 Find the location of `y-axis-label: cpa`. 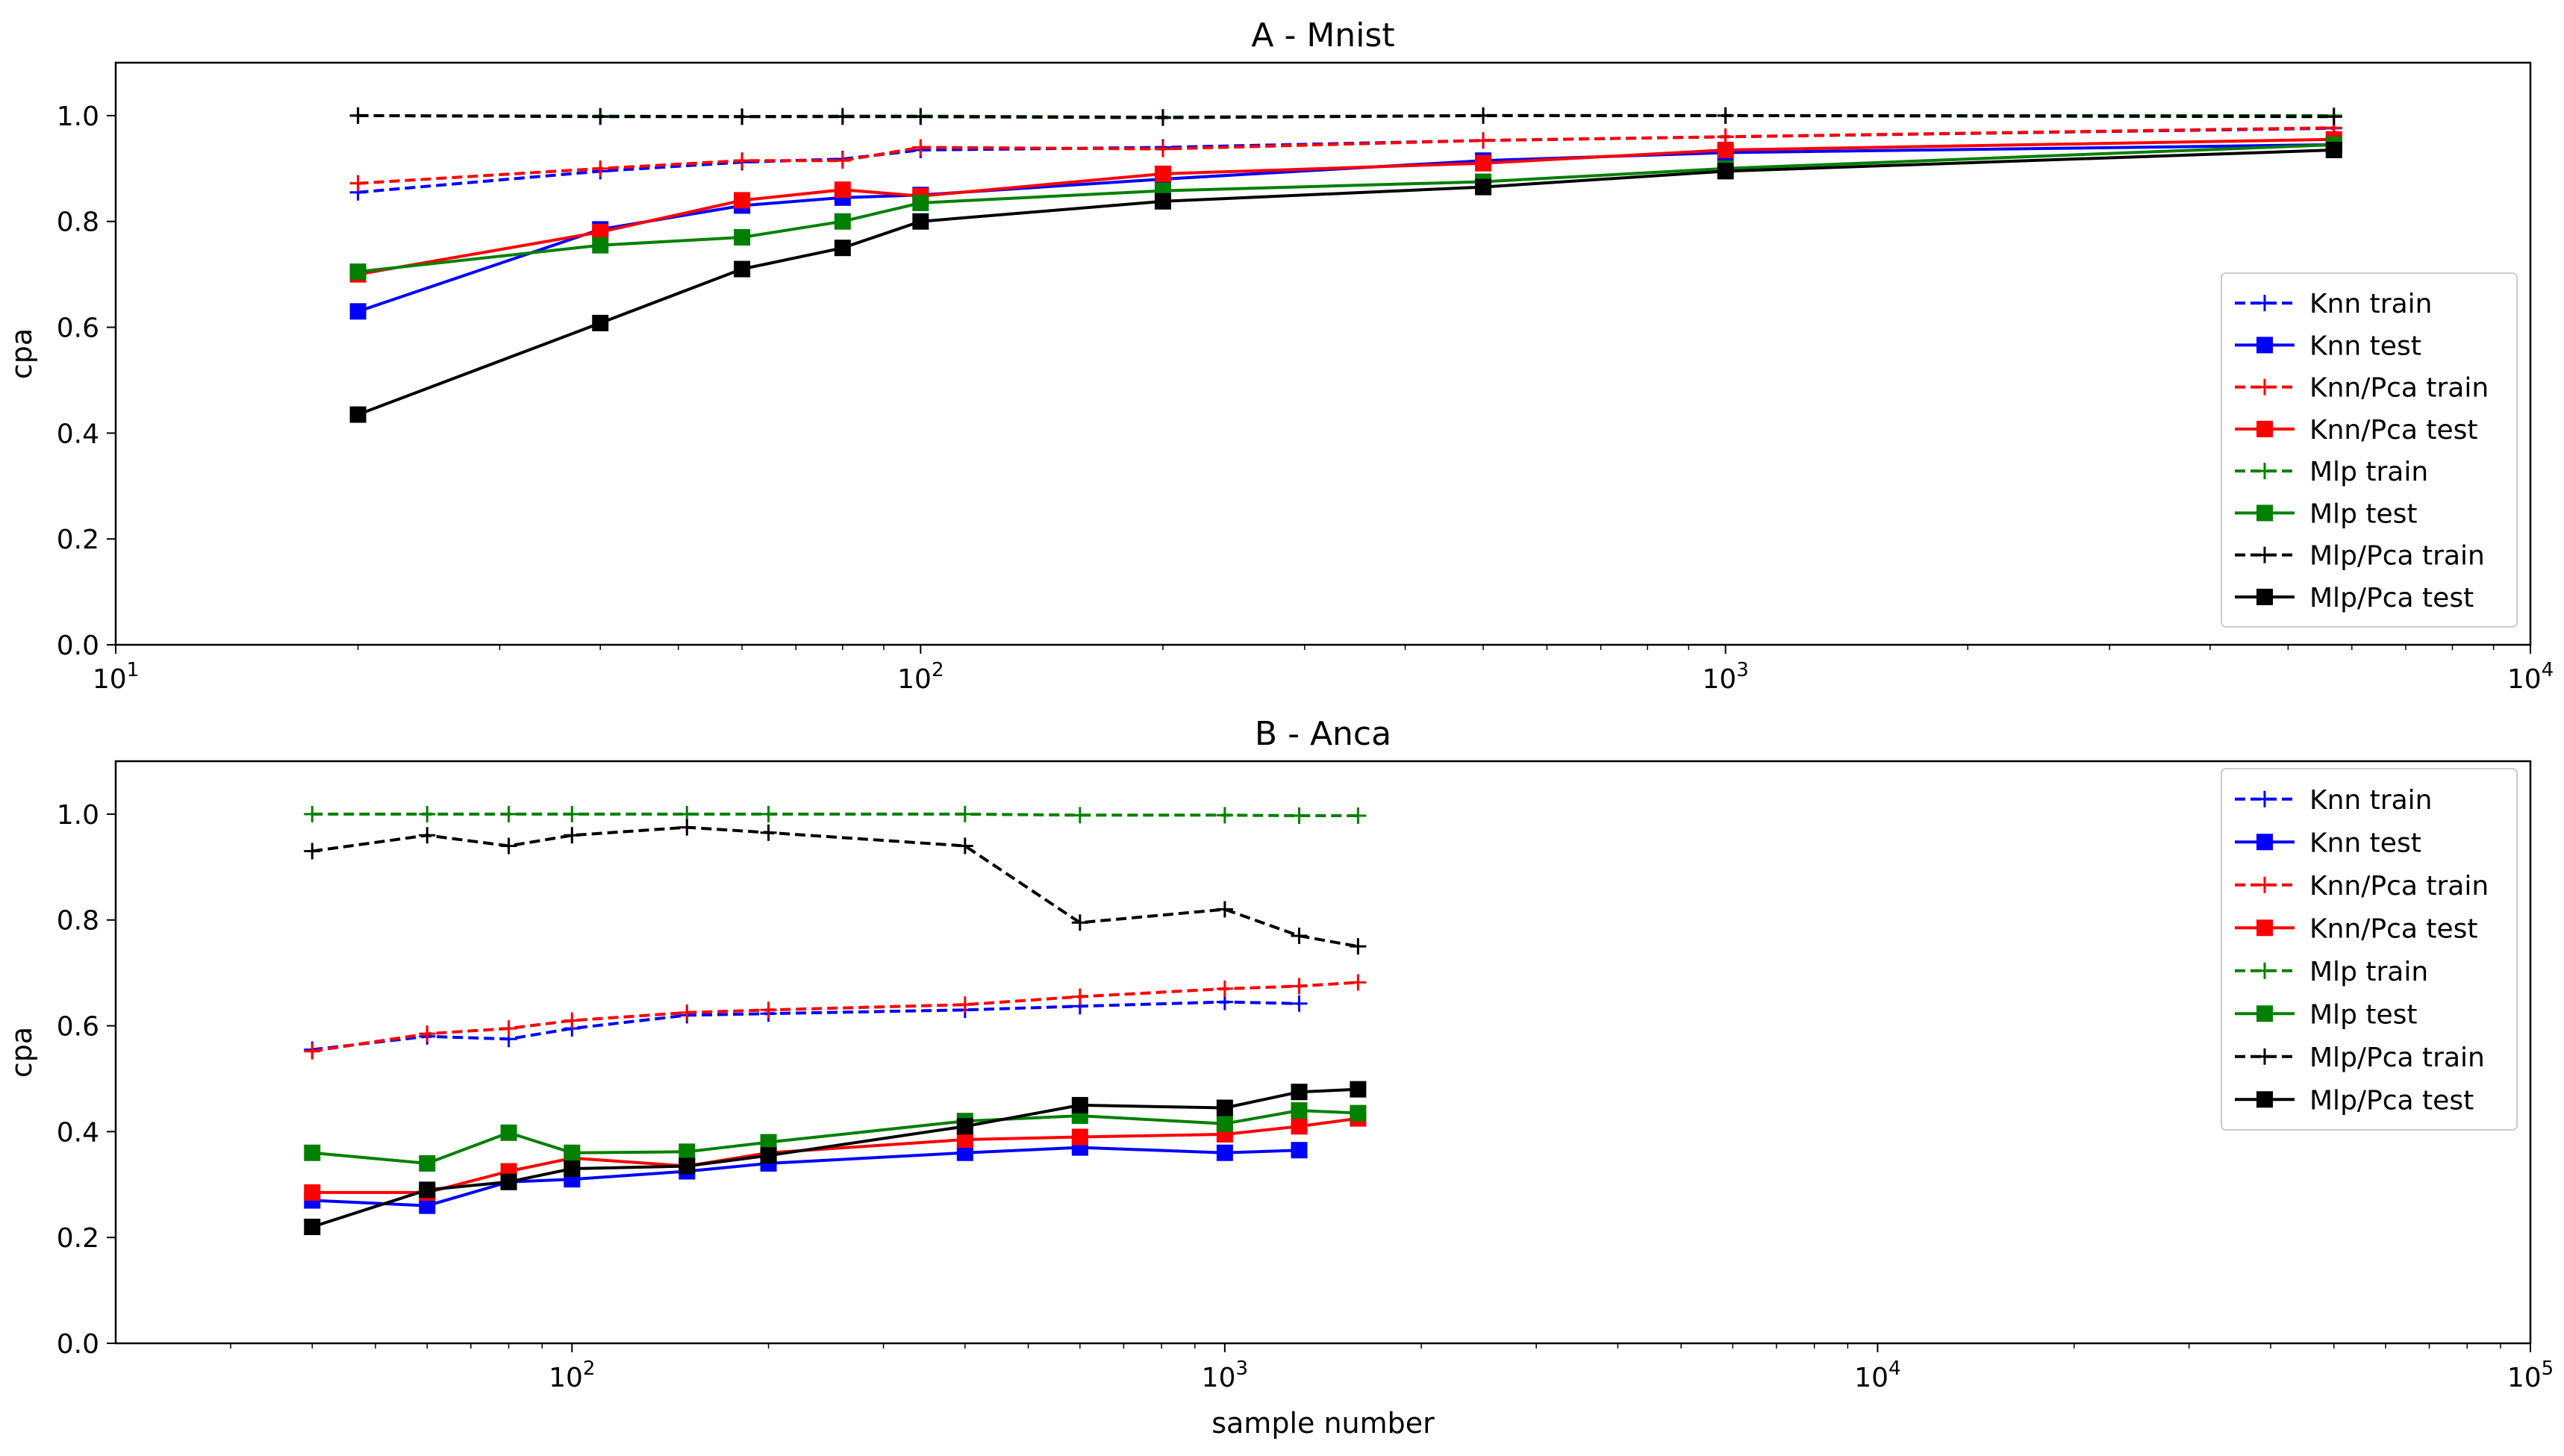

y-axis-label: cpa is located at coordinates (21, 353).